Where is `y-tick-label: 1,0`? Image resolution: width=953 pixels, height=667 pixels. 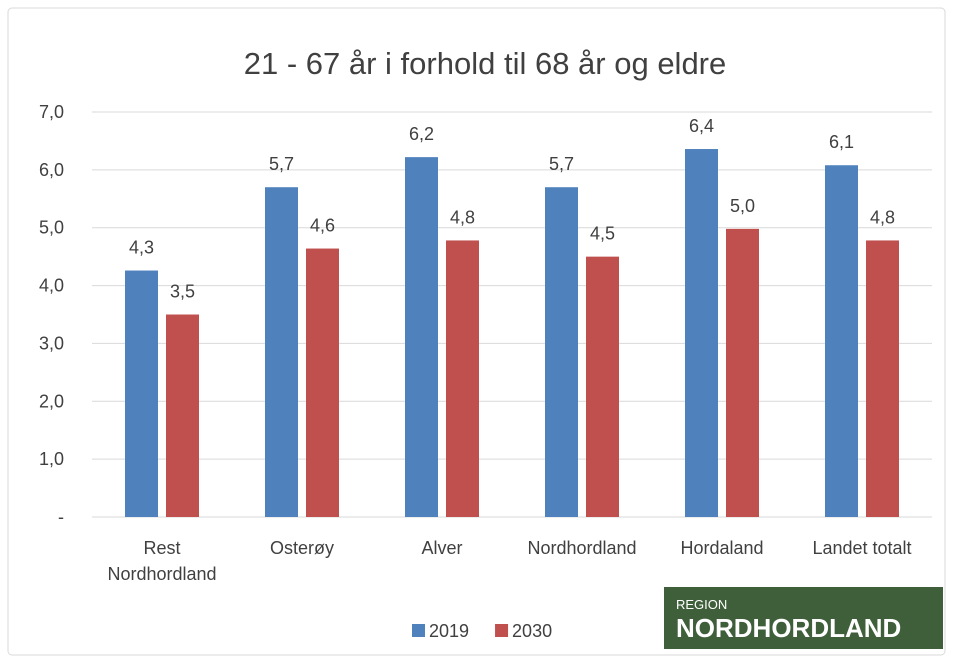 y-tick-label: 1,0 is located at coordinates (51, 459).